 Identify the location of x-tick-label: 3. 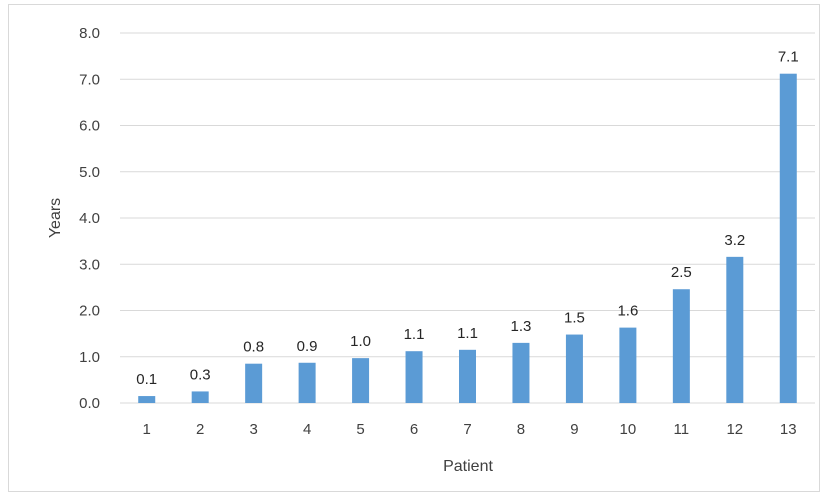
(253, 429).